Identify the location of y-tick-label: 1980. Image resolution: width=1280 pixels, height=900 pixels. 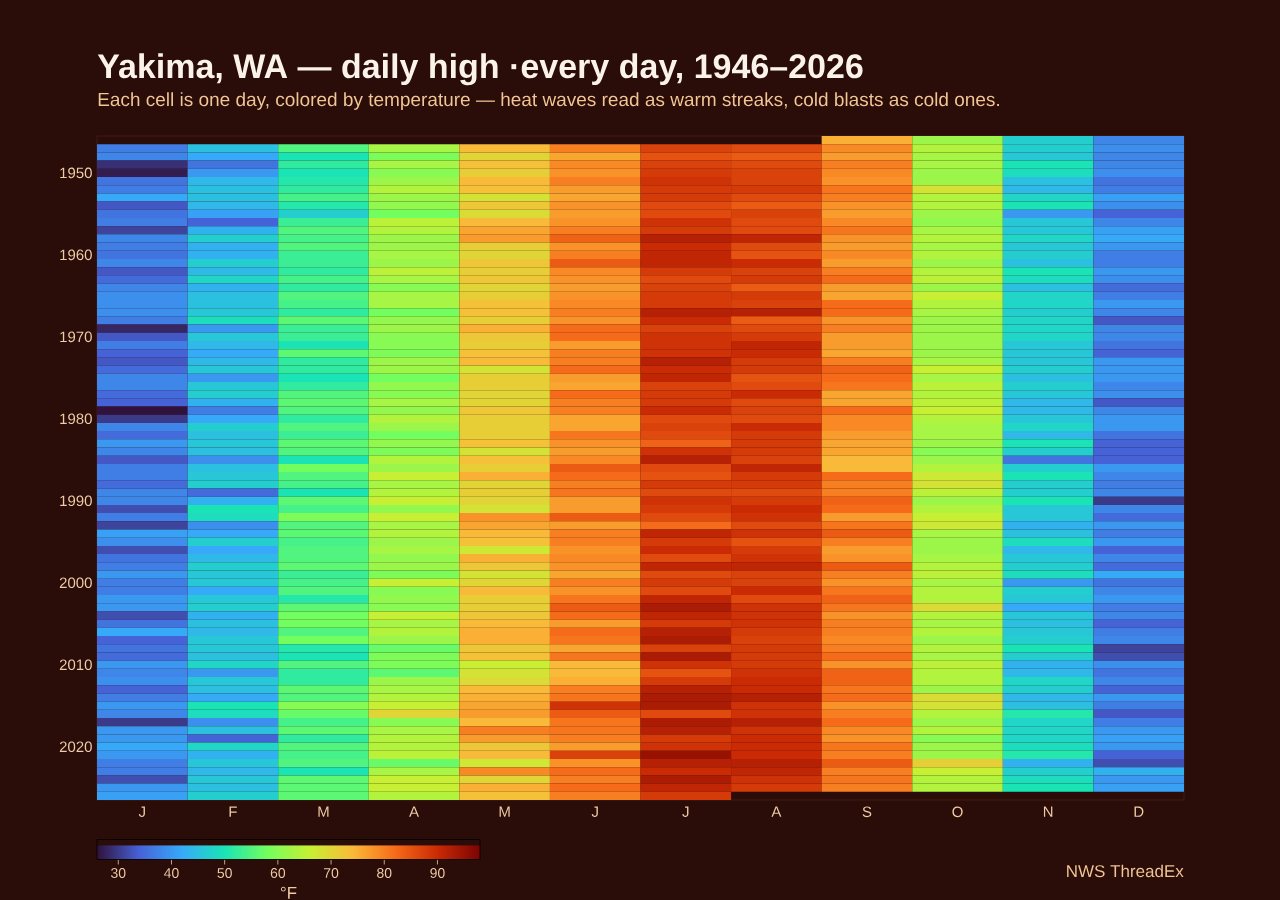
(76, 419).